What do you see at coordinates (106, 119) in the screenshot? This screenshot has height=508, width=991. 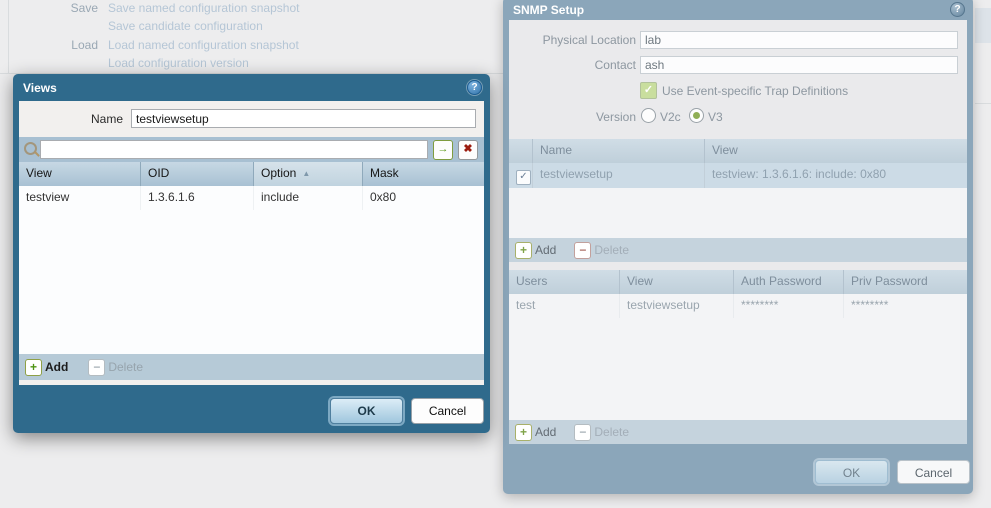 I see `name-label: Name` at bounding box center [106, 119].